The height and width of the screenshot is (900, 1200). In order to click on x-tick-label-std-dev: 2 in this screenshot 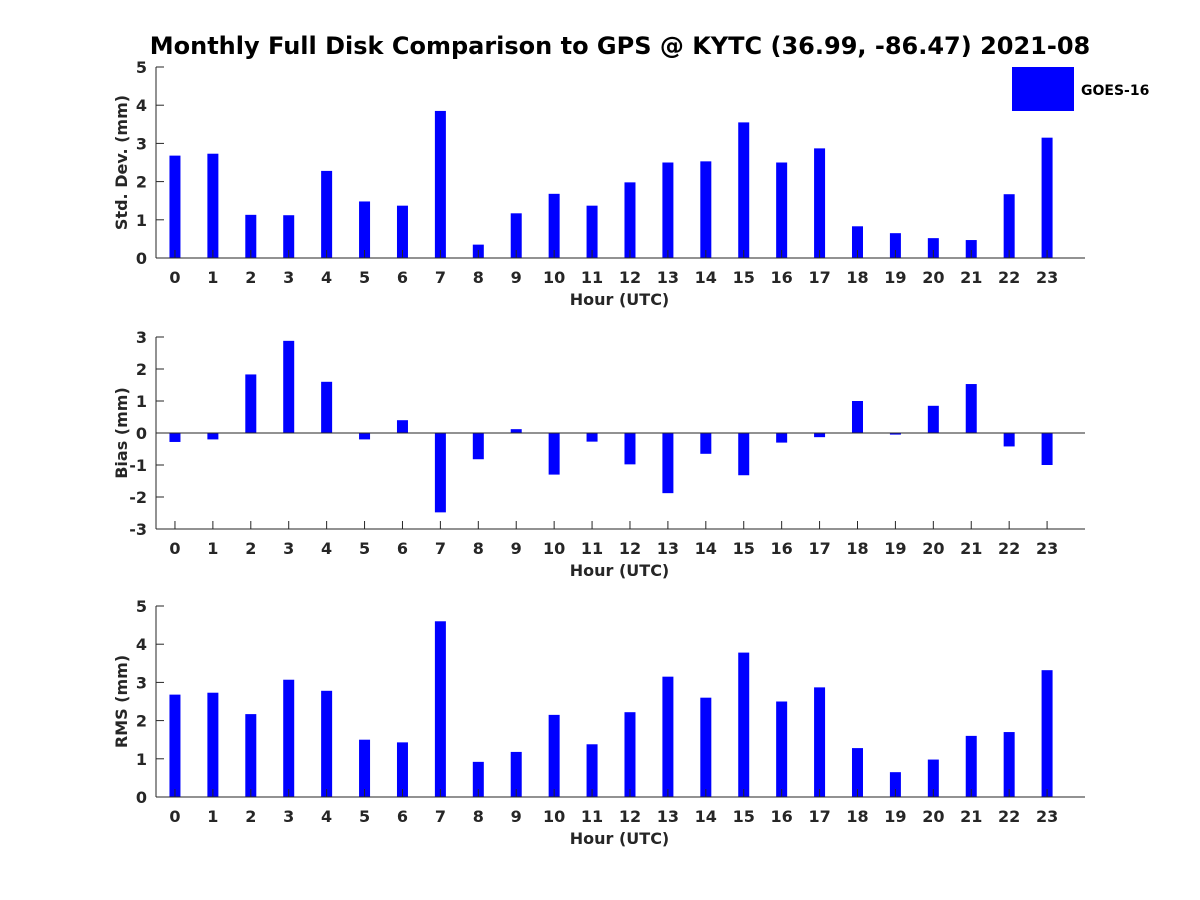, I will do `click(250, 277)`.